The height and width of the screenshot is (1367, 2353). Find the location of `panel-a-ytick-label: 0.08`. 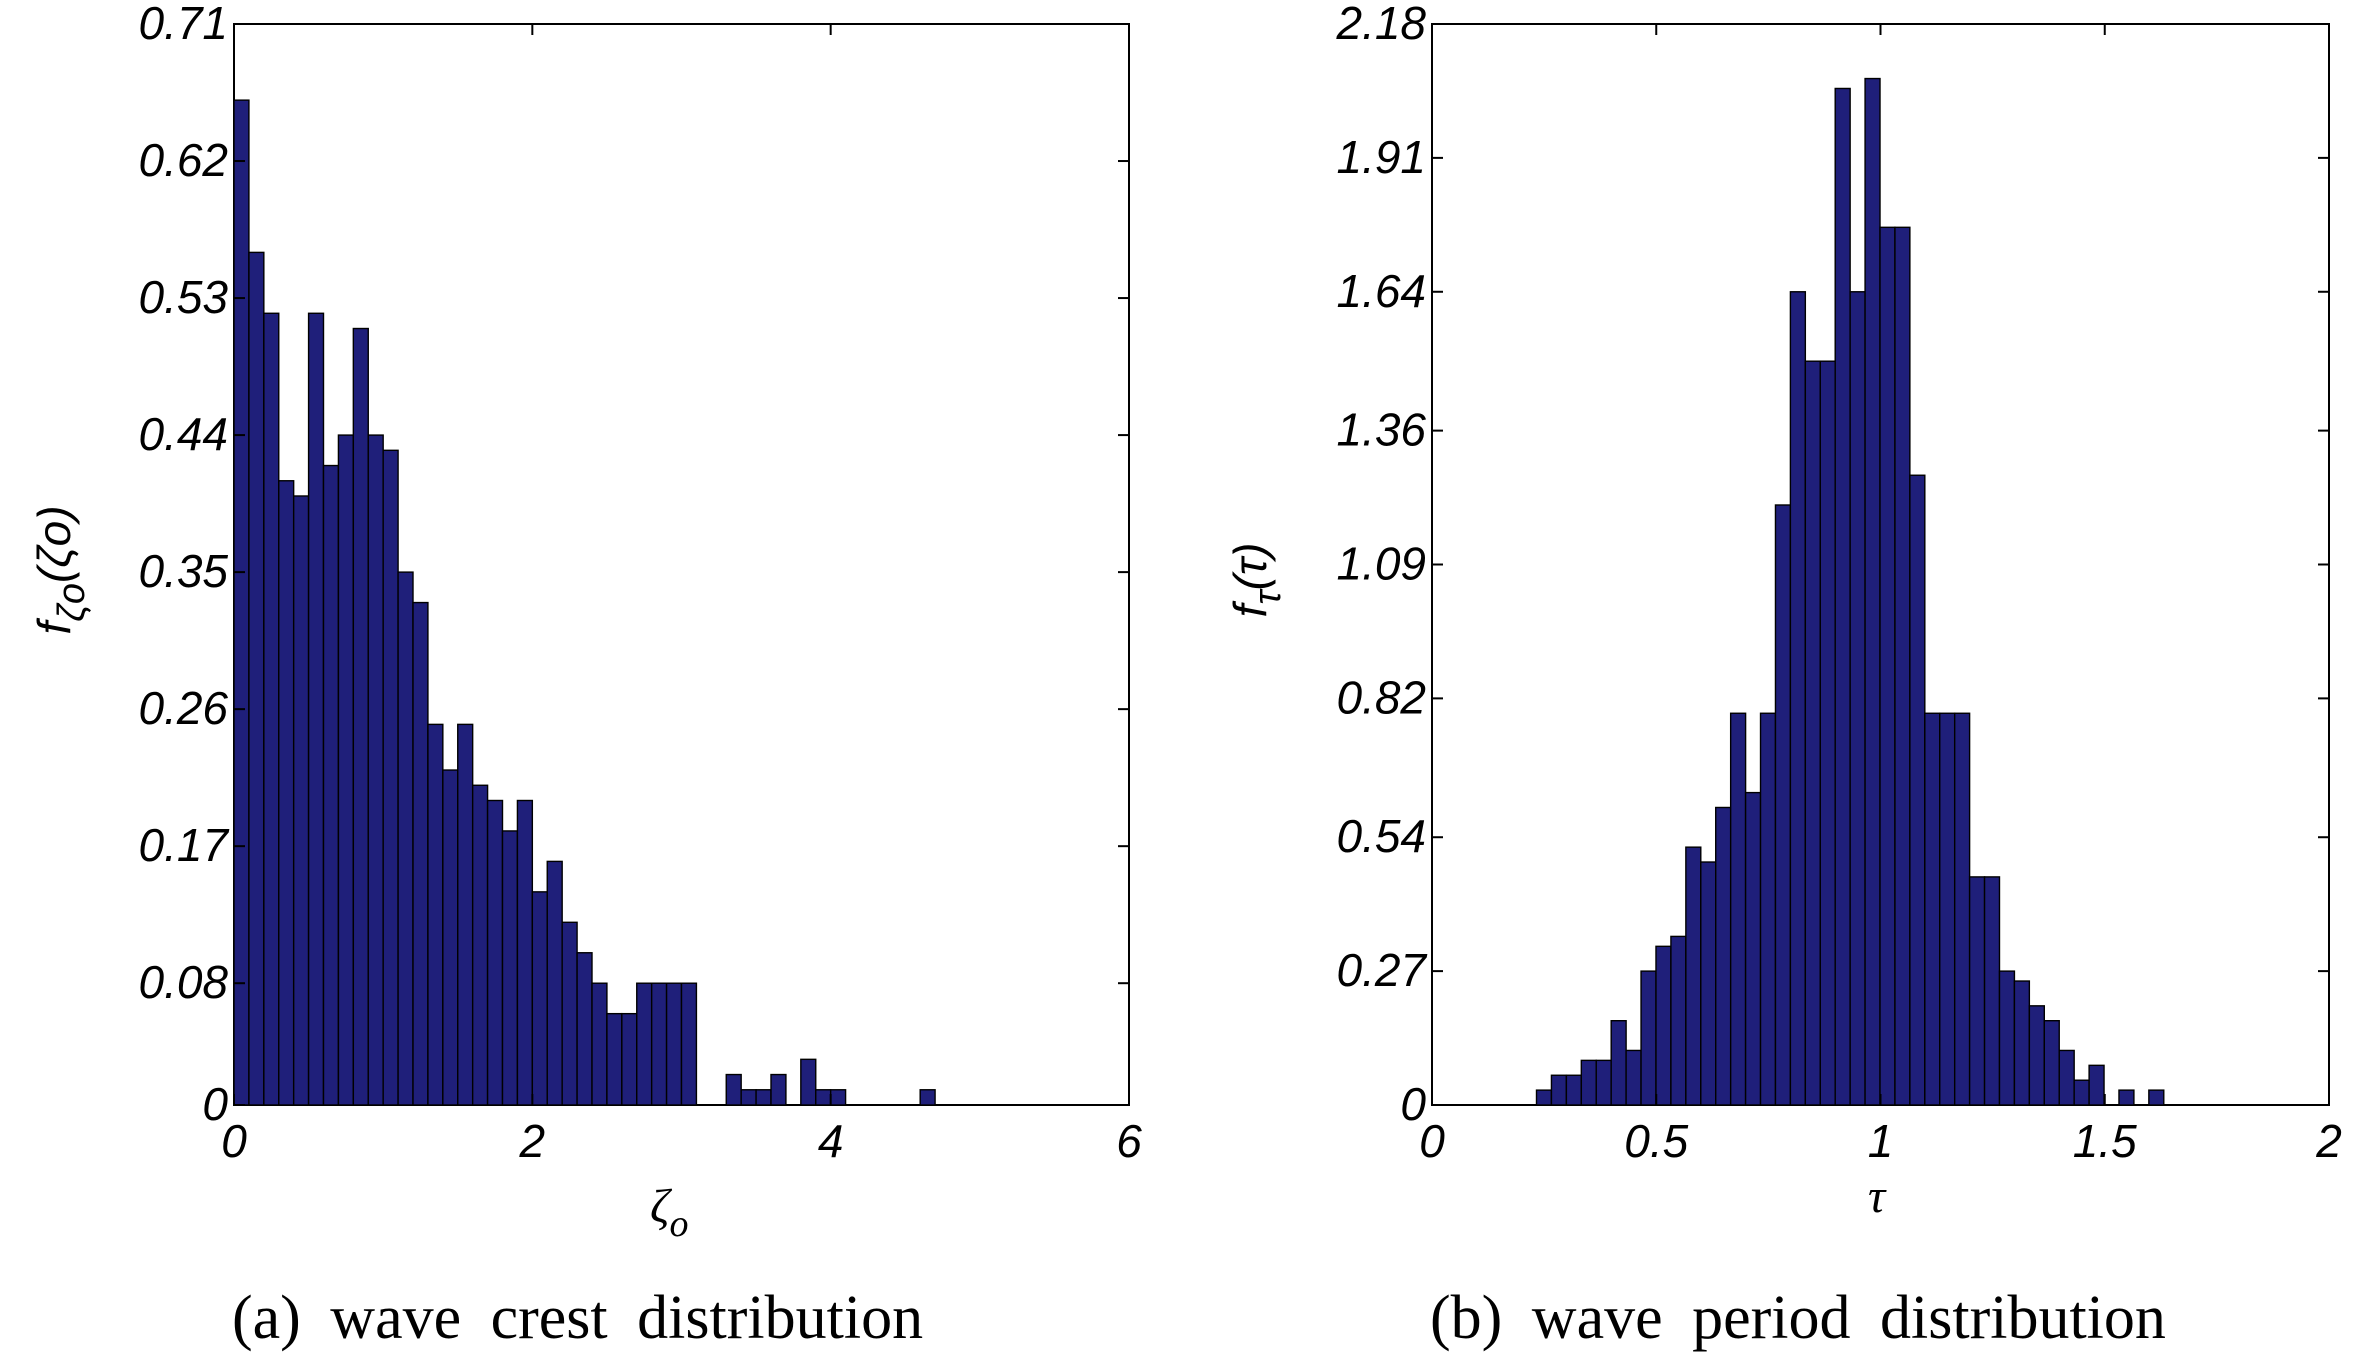

panel-a-ytick-label: 0.08 is located at coordinates (183, 982).